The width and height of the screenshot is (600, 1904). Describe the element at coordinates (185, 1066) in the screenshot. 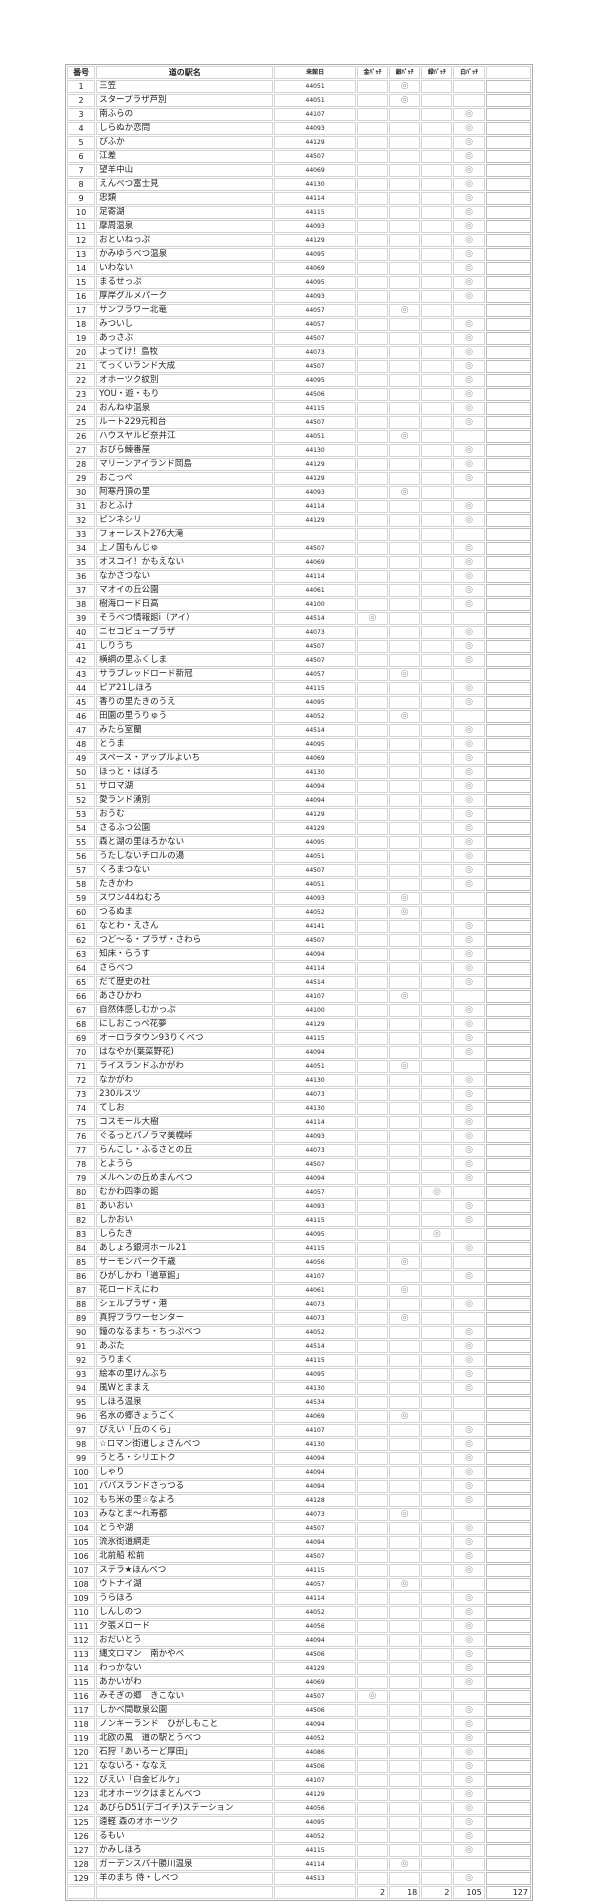

I see `station-name: ライスランドふかがわ` at that location.